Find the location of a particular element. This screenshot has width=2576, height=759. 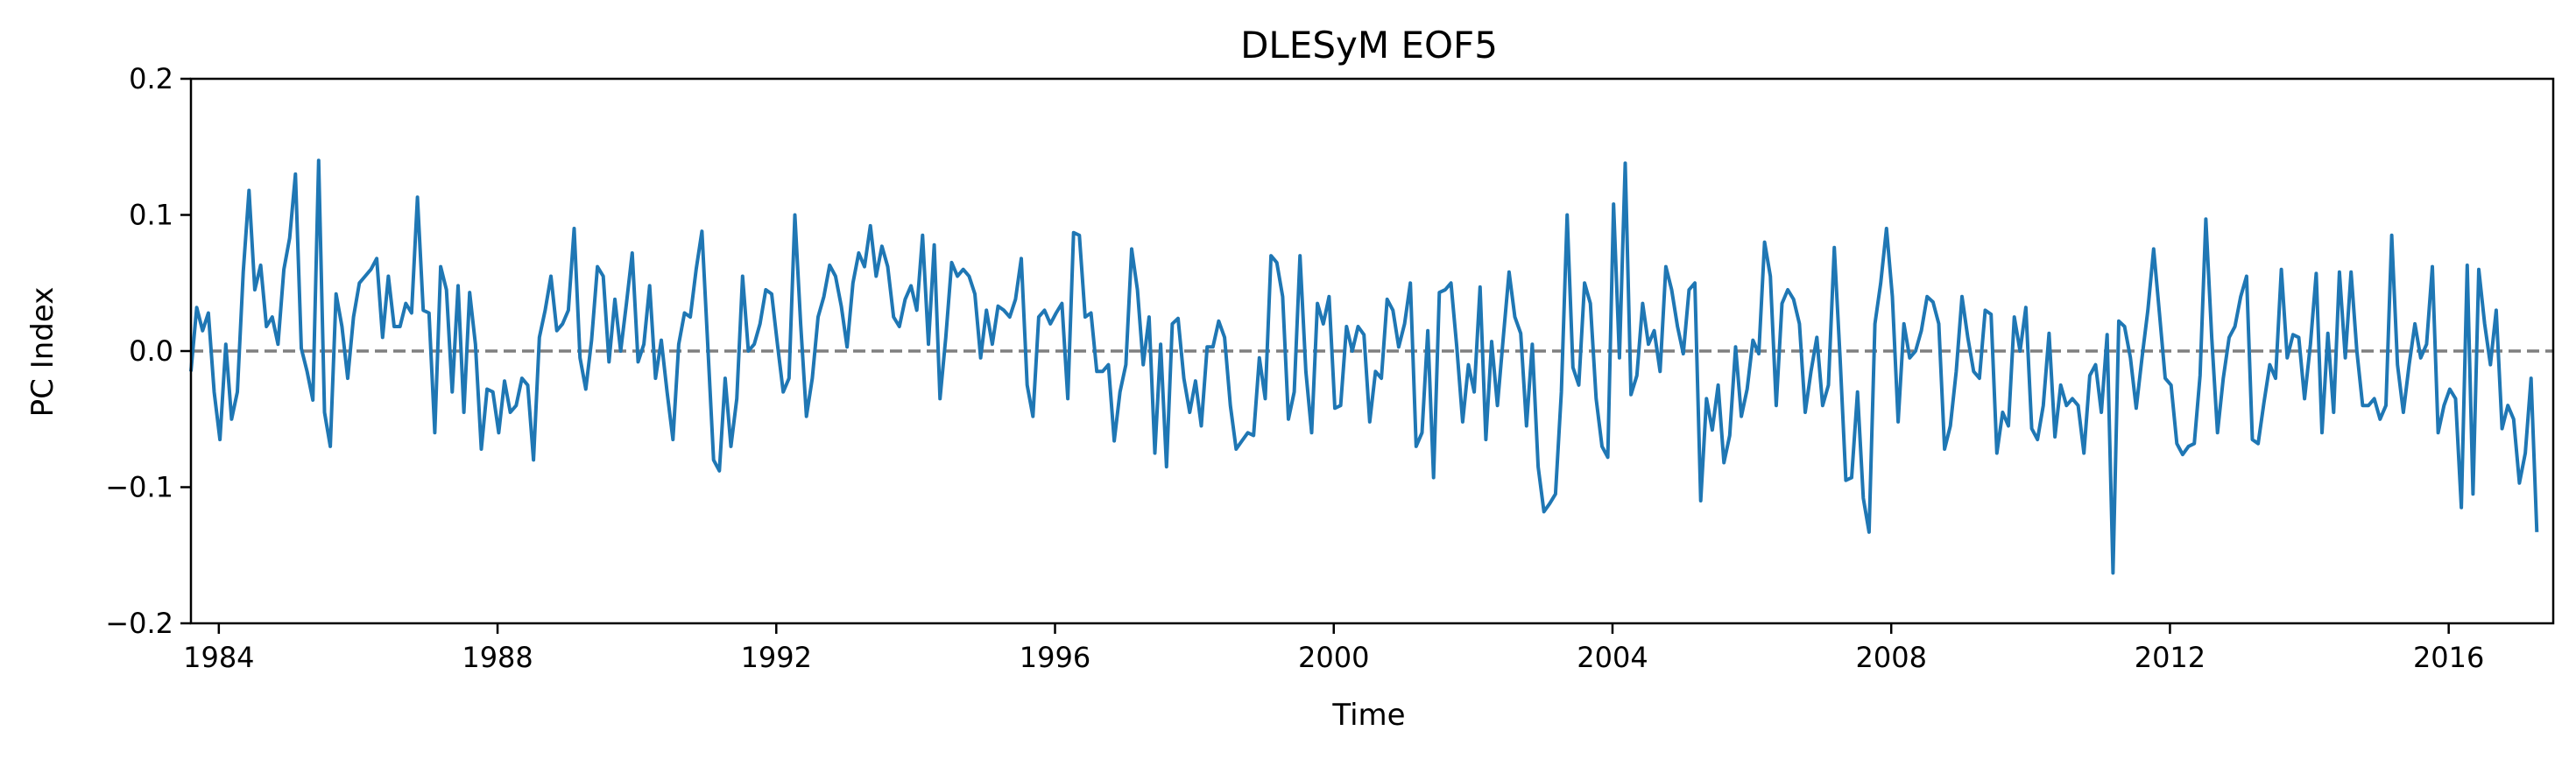

x-tick-label-1996: 1996 is located at coordinates (1055, 657).